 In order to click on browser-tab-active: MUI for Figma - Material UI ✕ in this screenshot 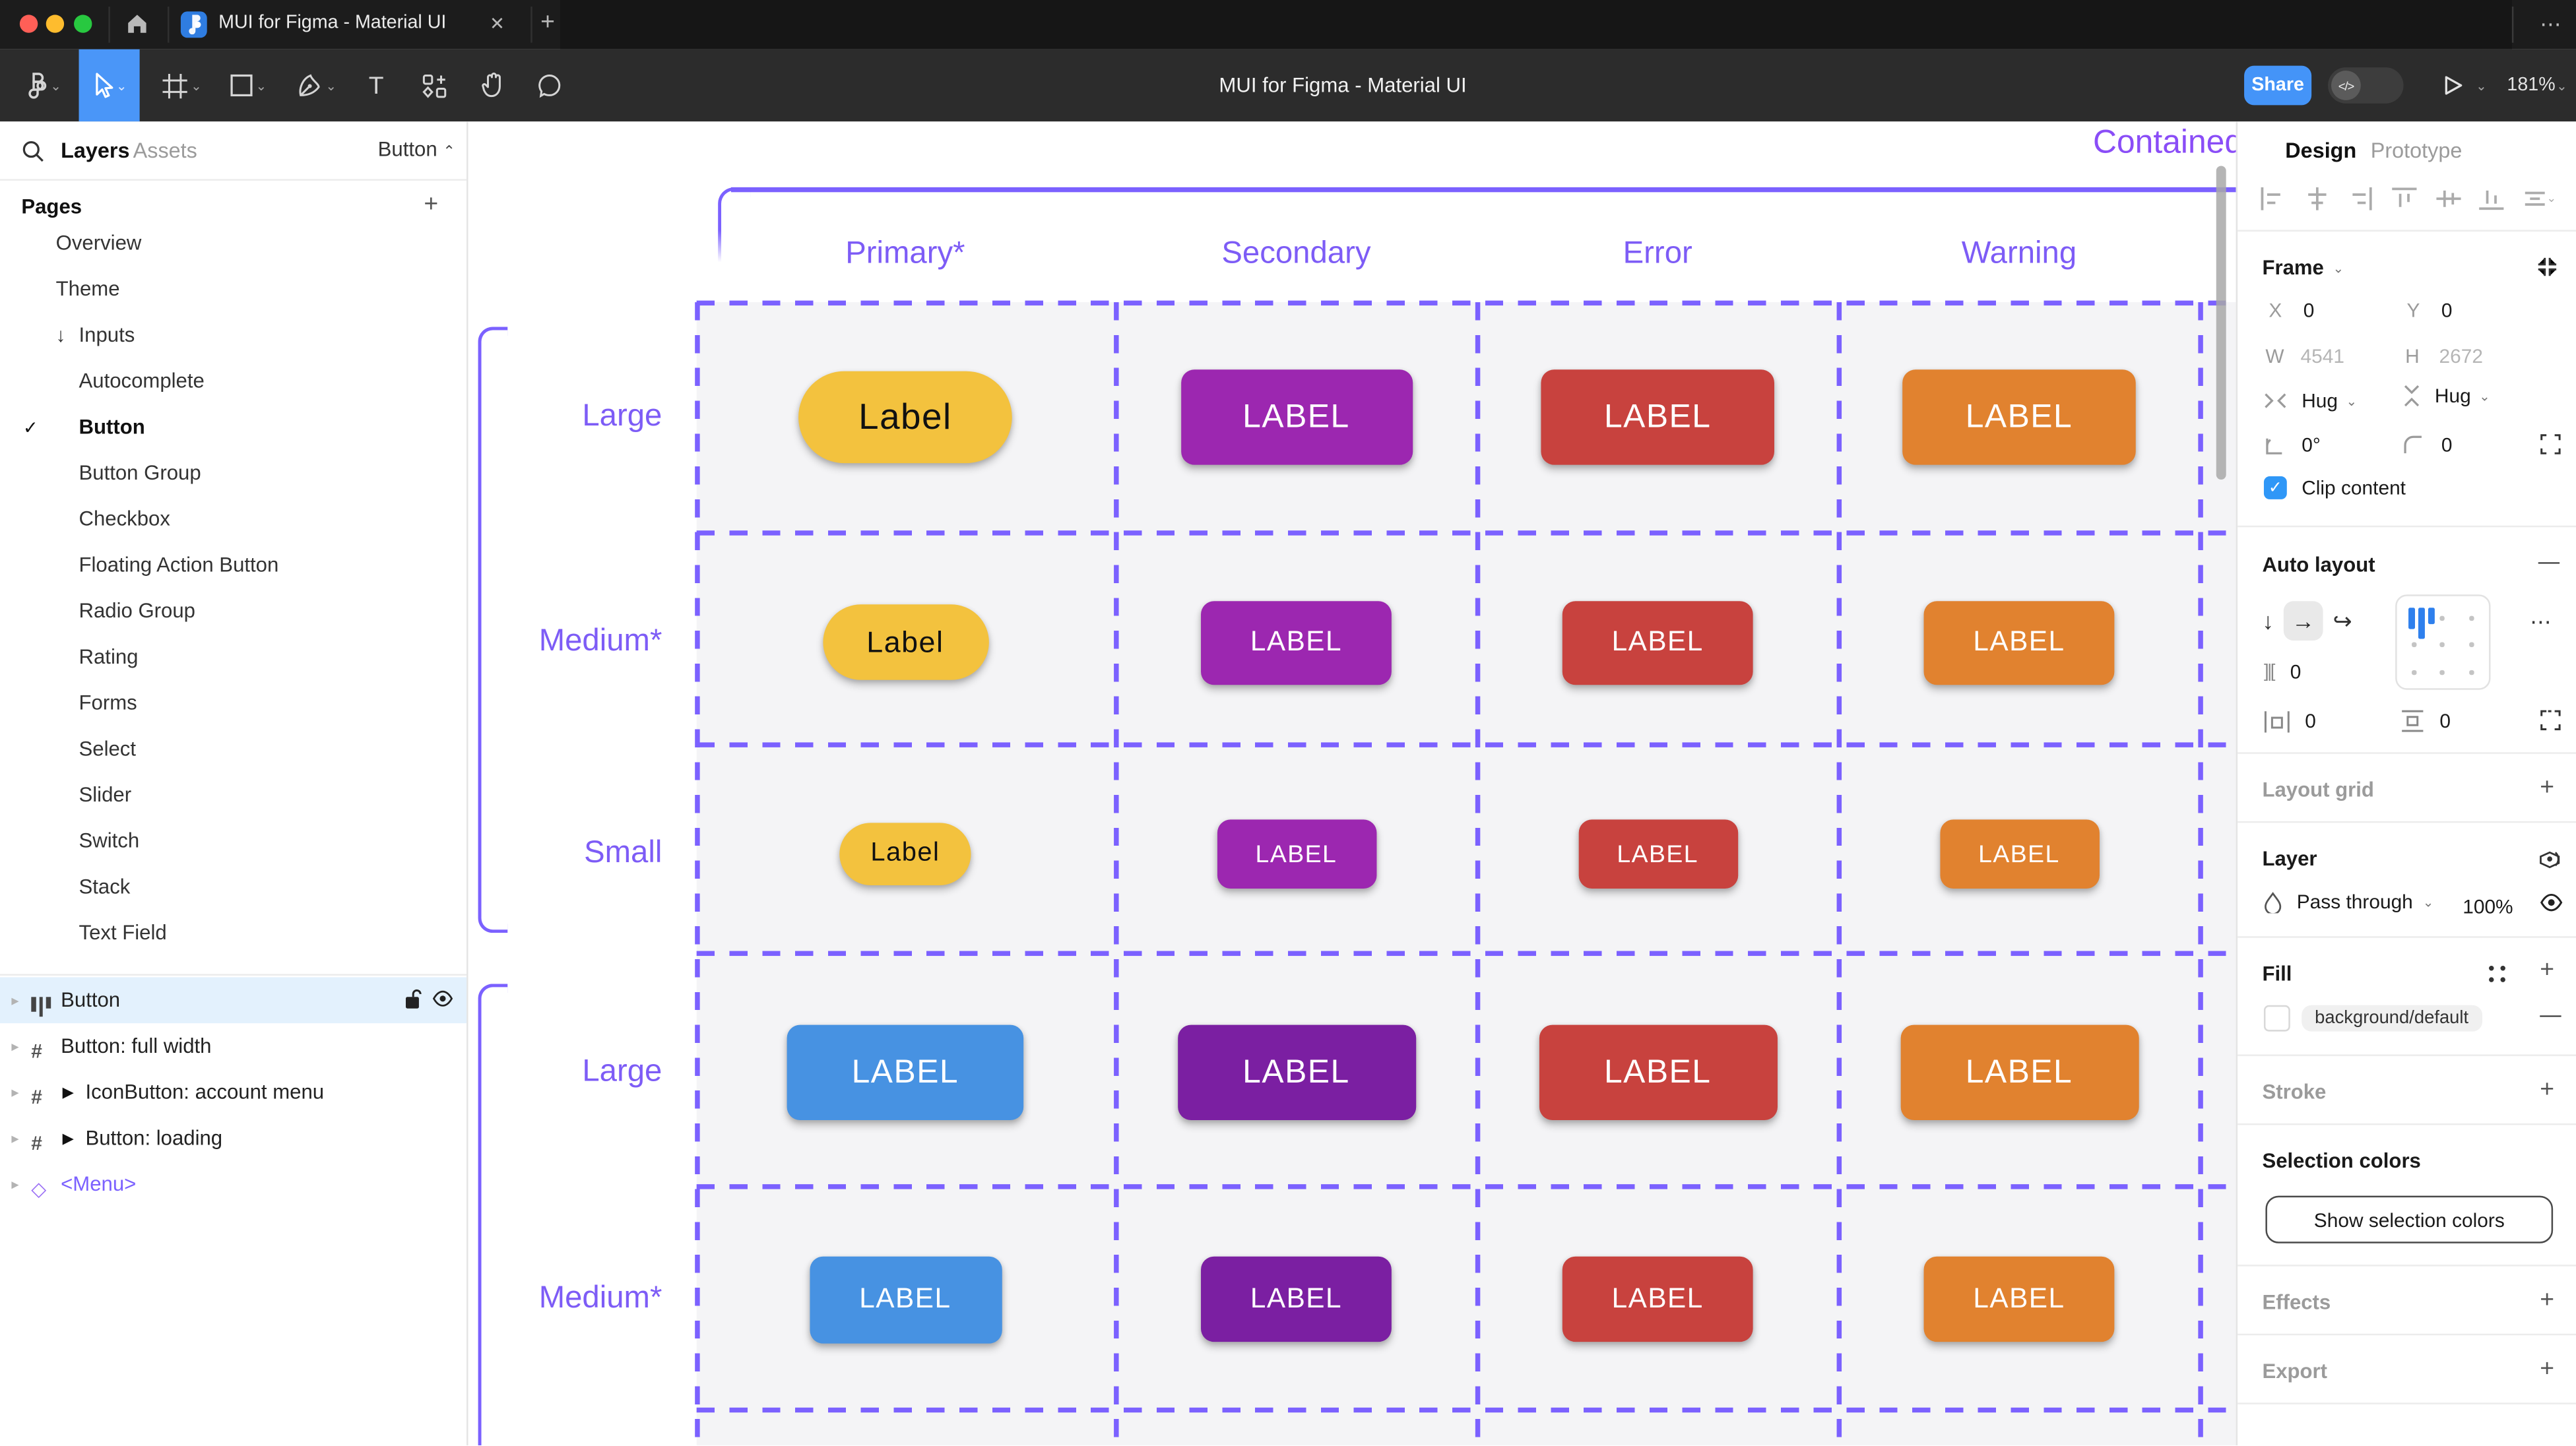, I will do `click(349, 24)`.